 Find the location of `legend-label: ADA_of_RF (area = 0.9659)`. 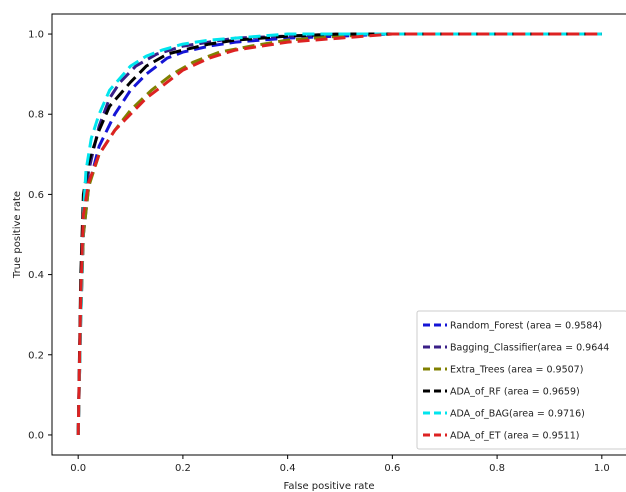

legend-label: ADA_of_RF (area = 0.9659) is located at coordinates (515, 392).